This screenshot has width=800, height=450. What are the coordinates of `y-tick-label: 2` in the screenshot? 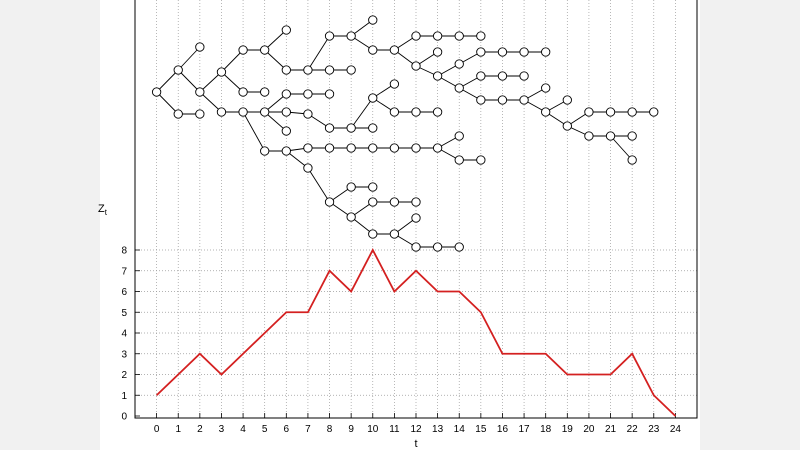 It's located at (124, 375).